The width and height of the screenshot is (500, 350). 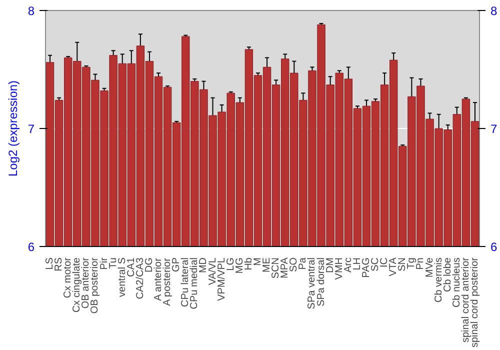 I want to click on x-tick-label: Tu, so click(x=113, y=263).